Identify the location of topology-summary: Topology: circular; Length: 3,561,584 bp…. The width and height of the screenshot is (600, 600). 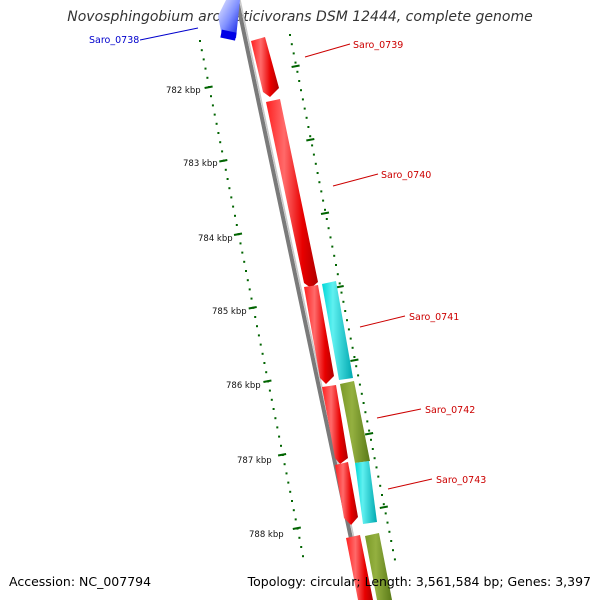
(419, 581).